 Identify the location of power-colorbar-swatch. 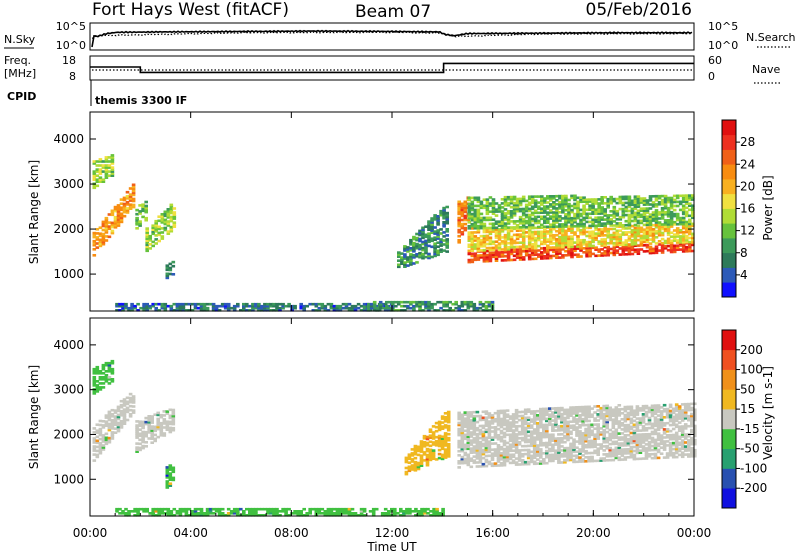
(729, 260).